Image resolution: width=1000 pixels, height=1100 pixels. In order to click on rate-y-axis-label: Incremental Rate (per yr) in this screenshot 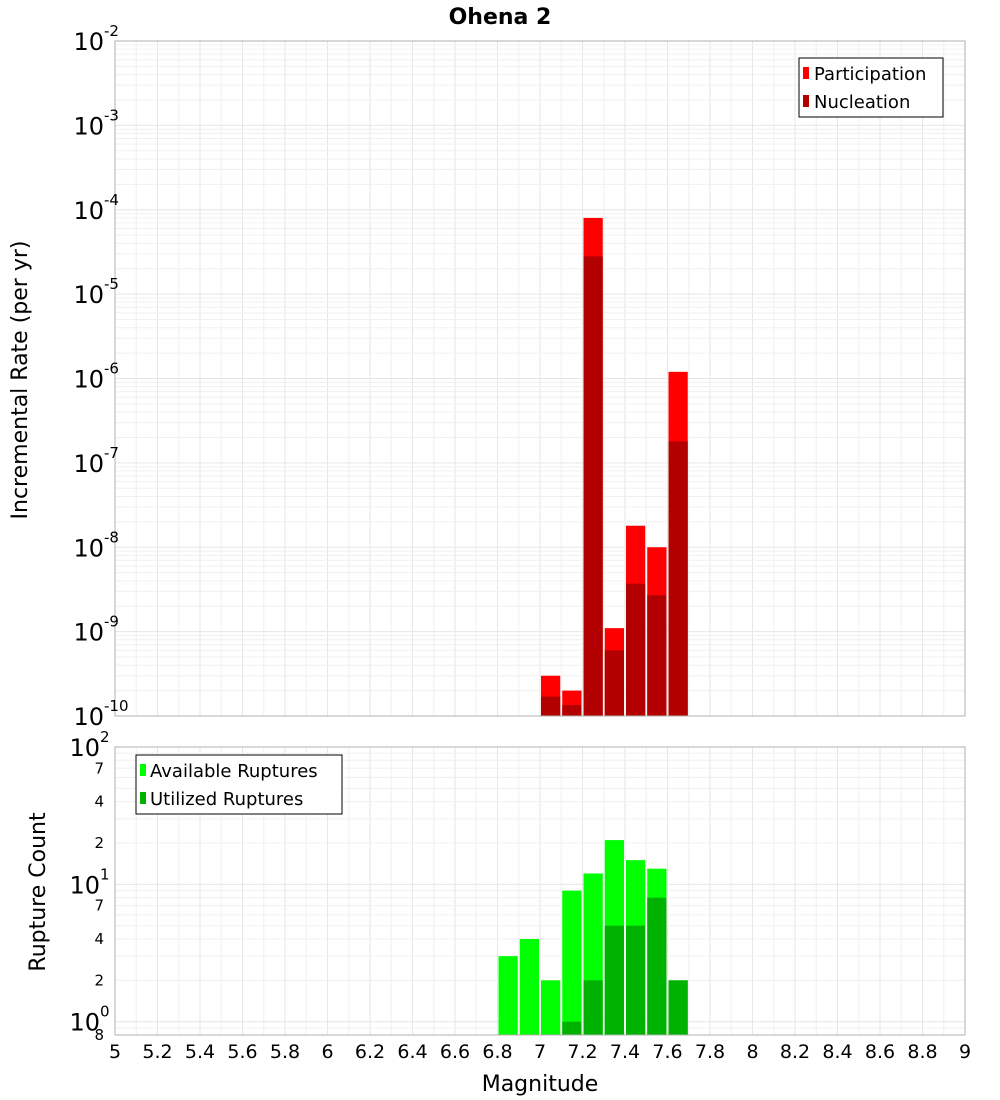, I will do `click(20, 380)`.